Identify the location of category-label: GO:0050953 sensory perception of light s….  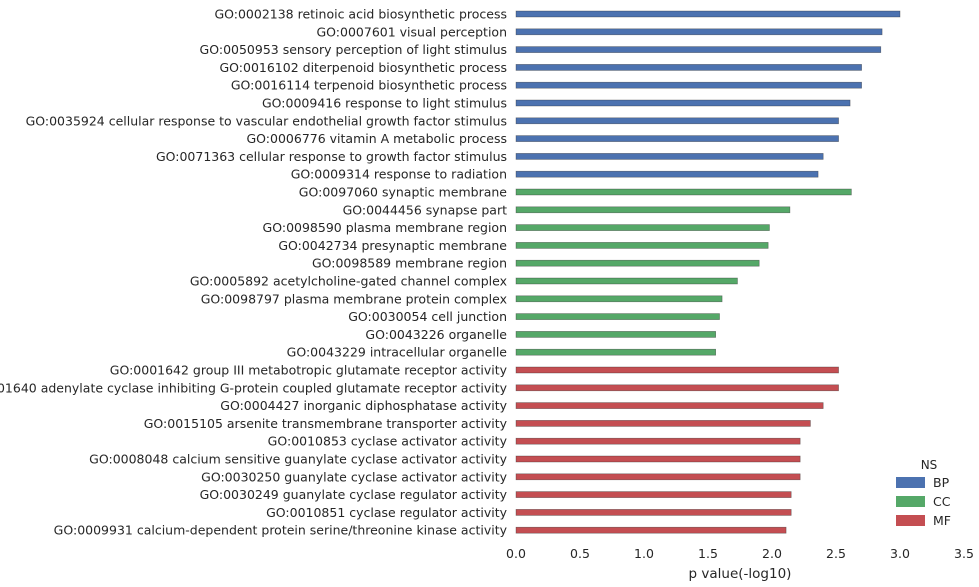
(353, 49).